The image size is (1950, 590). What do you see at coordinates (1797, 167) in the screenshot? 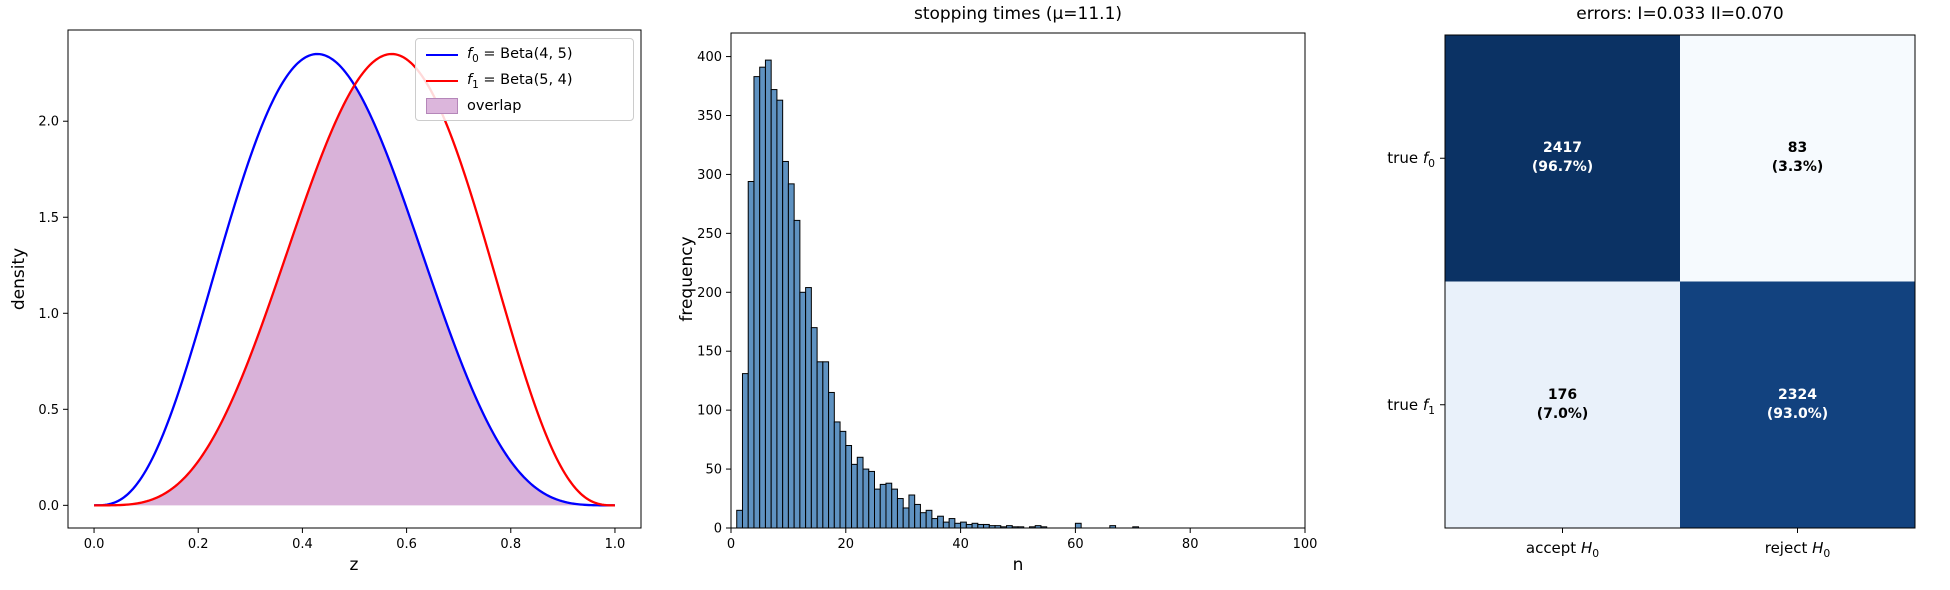
I see `cell-percent: (3.3%)` at bounding box center [1797, 167].